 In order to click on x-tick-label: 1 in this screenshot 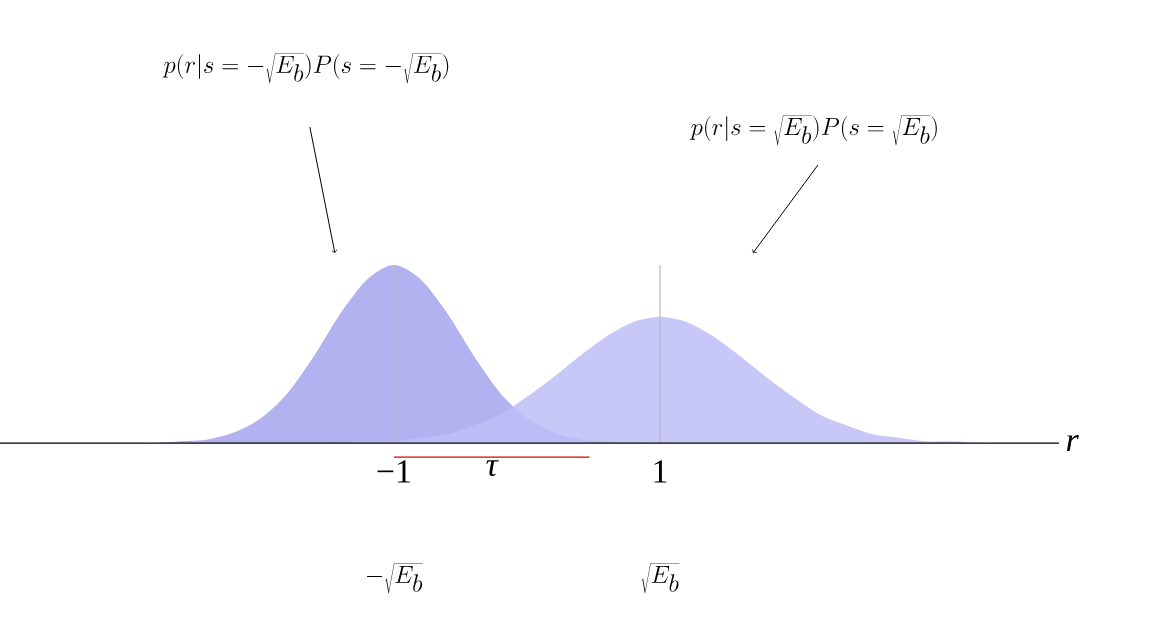, I will do `click(660, 471)`.